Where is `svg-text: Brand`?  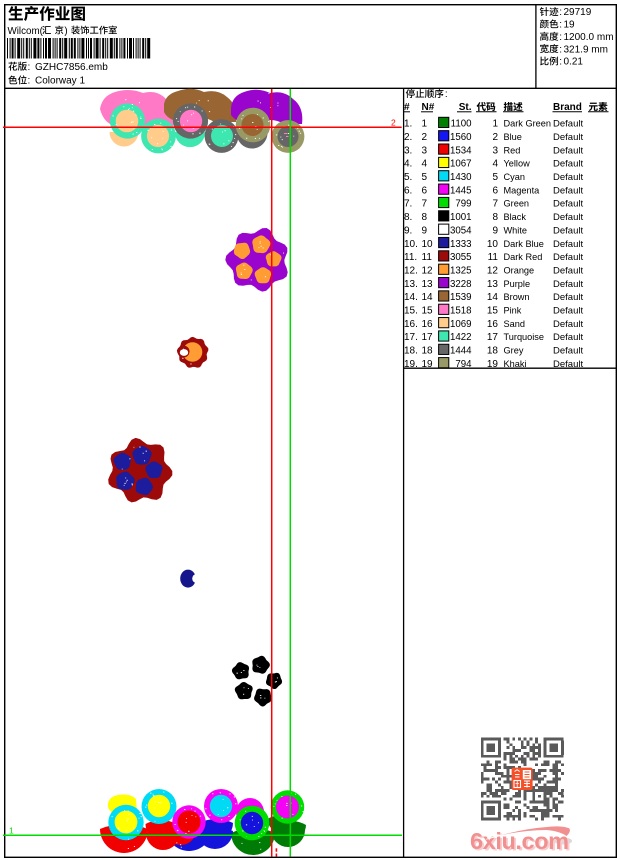
svg-text: Brand is located at coordinates (567, 107).